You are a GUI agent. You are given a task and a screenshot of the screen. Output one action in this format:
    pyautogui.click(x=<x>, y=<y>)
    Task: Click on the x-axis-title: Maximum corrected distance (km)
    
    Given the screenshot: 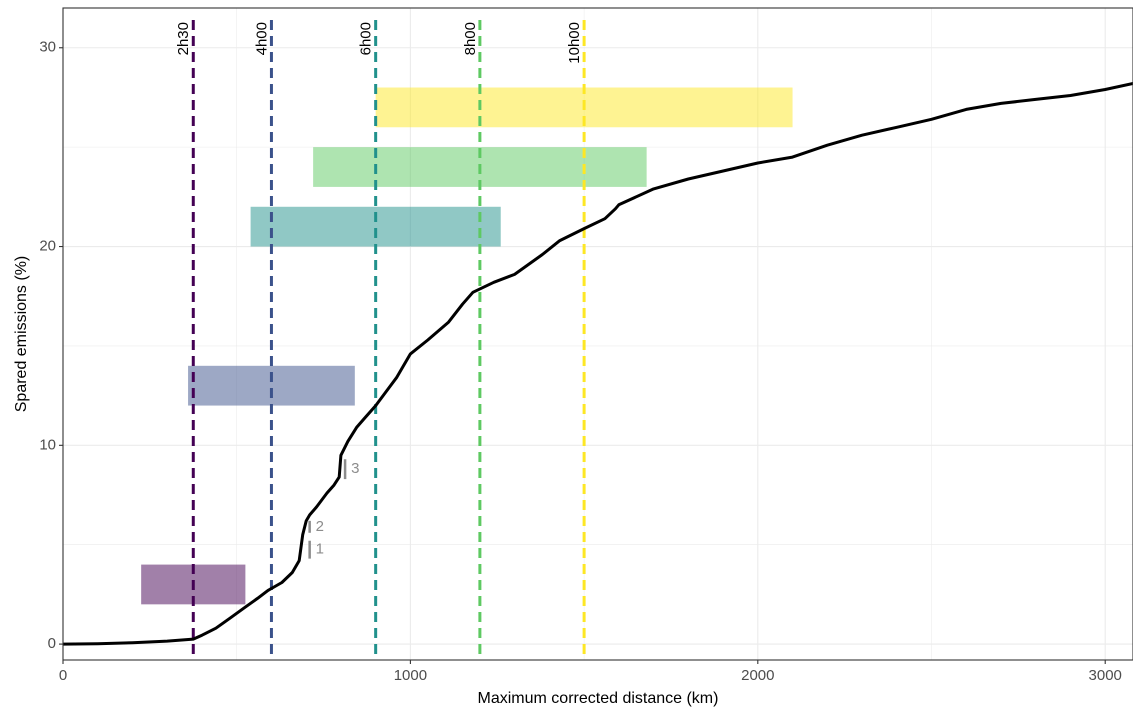 What is the action you would take?
    pyautogui.click(x=598, y=698)
    